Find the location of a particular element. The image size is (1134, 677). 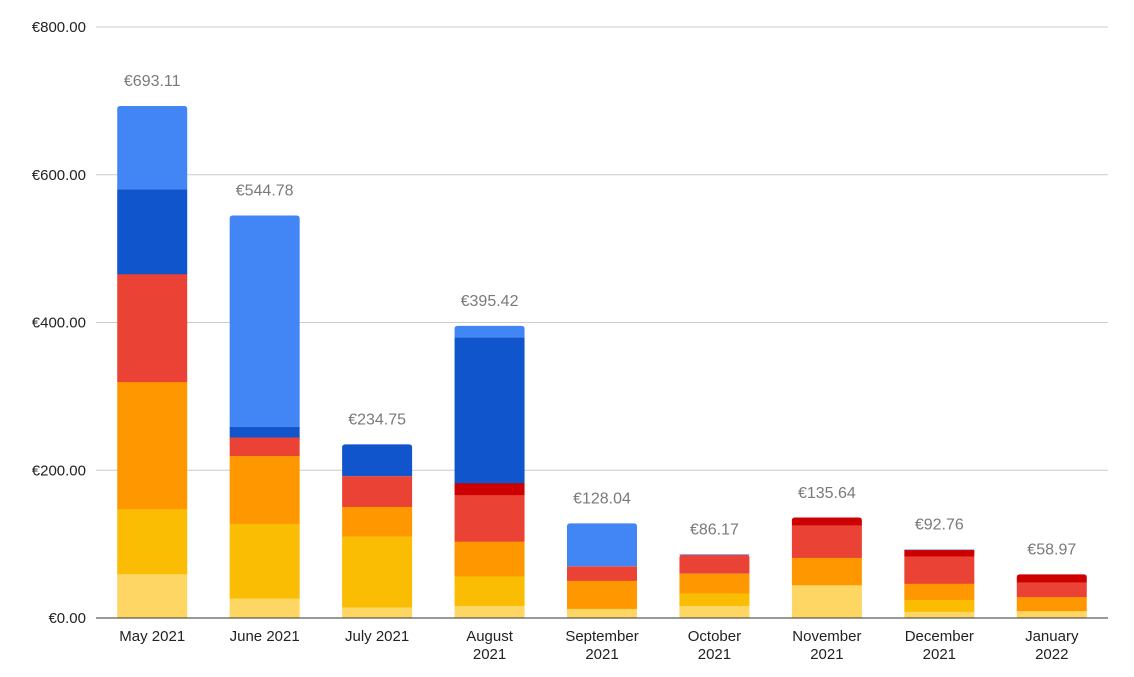

total-label: €135.64 is located at coordinates (827, 493).